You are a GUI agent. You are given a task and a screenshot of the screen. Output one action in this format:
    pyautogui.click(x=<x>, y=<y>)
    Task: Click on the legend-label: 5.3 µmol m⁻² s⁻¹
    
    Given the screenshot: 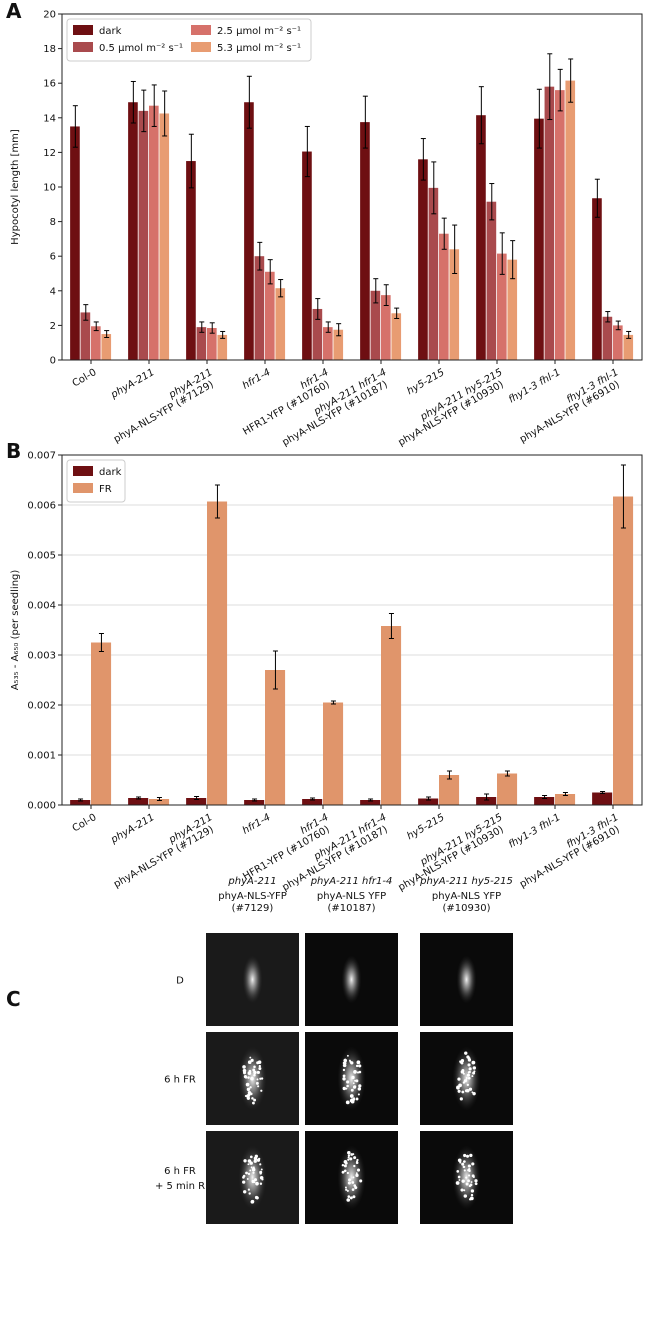 What is the action you would take?
    pyautogui.click(x=259, y=48)
    